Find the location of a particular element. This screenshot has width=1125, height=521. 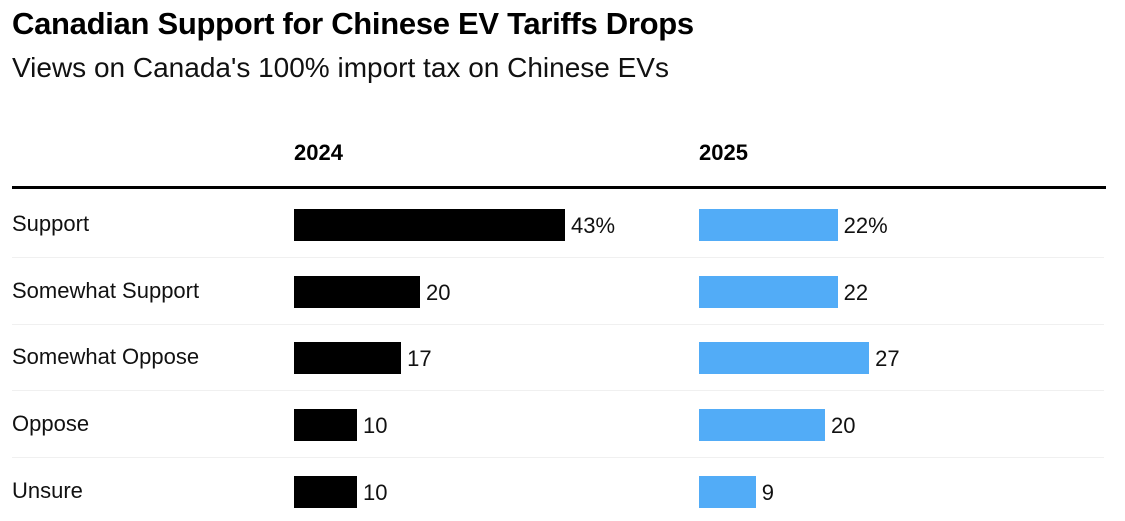

bar-2024-somewhat-oppose is located at coordinates (348, 358).